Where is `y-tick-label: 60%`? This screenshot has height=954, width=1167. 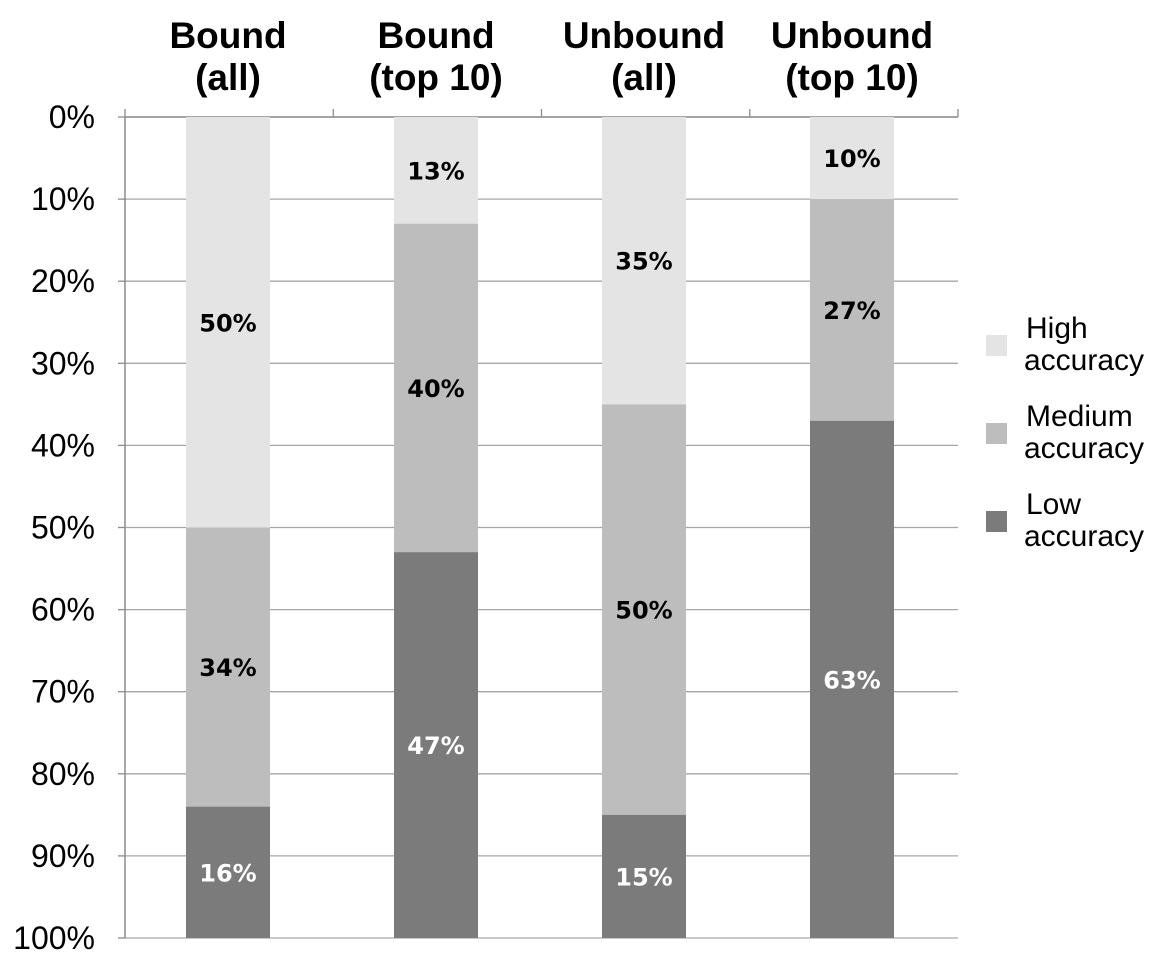
y-tick-label: 60% is located at coordinates (63, 610).